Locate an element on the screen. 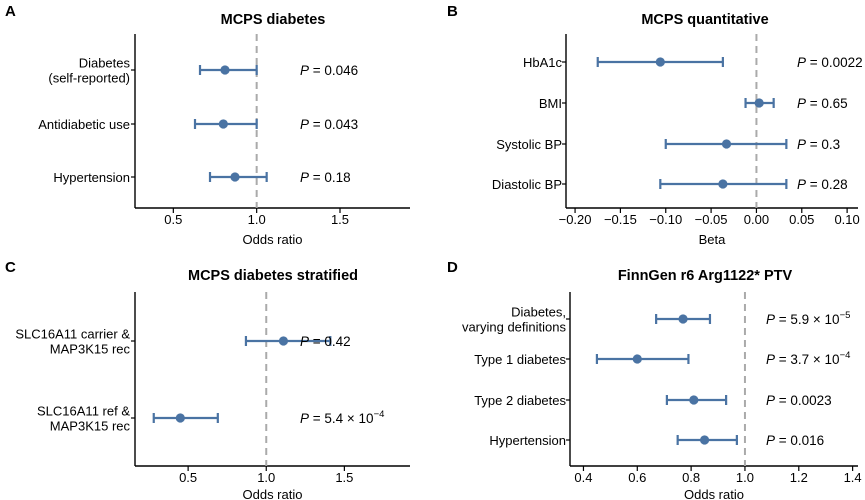  p-value-label: P = 0.043 is located at coordinates (329, 124).